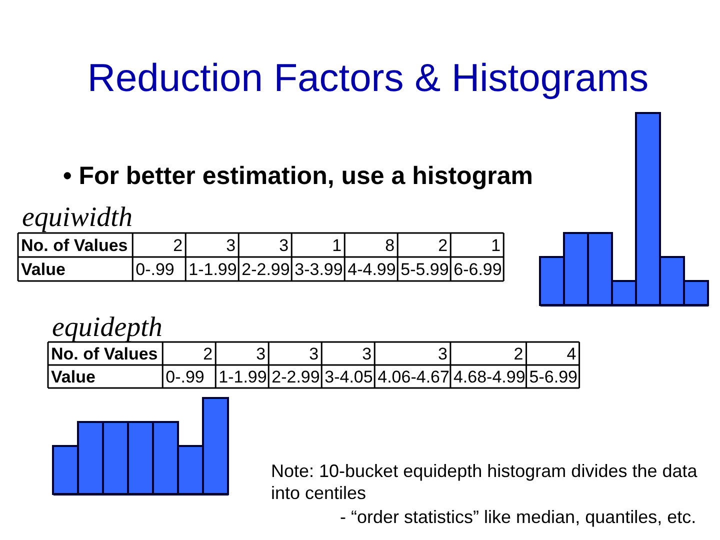 The width and height of the screenshot is (720, 540). I want to click on text: Note: 10-bucket equidepth histogram divides the data into centiles, so click(484, 482).